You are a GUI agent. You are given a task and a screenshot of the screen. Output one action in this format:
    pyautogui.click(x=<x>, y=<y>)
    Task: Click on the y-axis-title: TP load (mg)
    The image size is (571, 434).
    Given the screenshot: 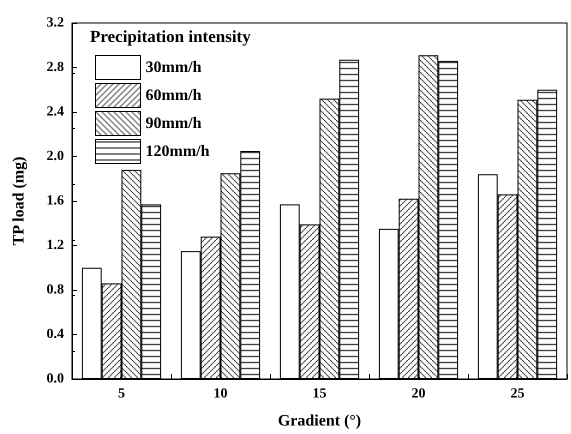 What is the action you would take?
    pyautogui.click(x=19, y=201)
    